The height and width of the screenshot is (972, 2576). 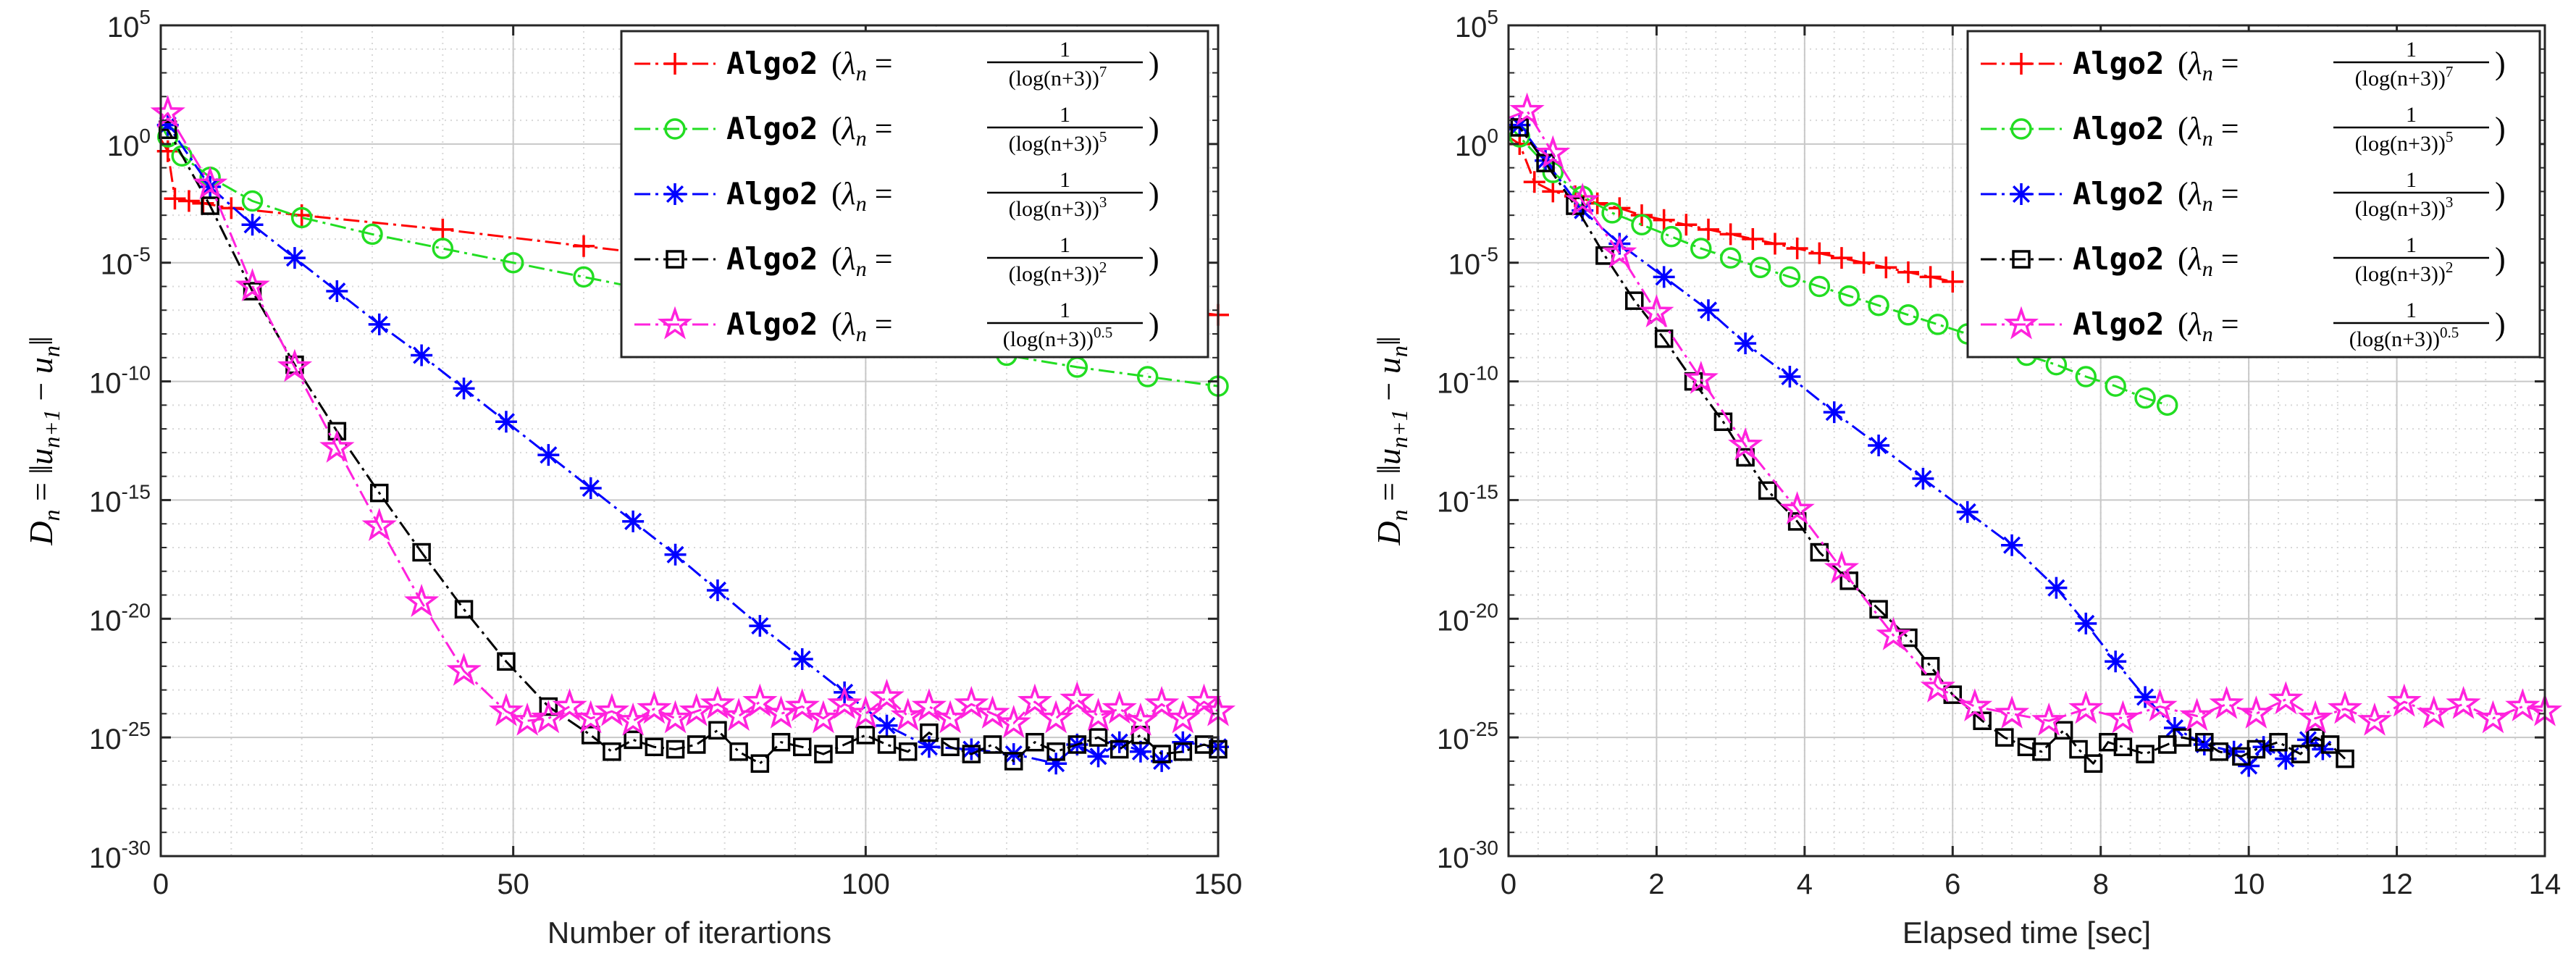 I want to click on legend-marker-asterisk, so click(x=675, y=194).